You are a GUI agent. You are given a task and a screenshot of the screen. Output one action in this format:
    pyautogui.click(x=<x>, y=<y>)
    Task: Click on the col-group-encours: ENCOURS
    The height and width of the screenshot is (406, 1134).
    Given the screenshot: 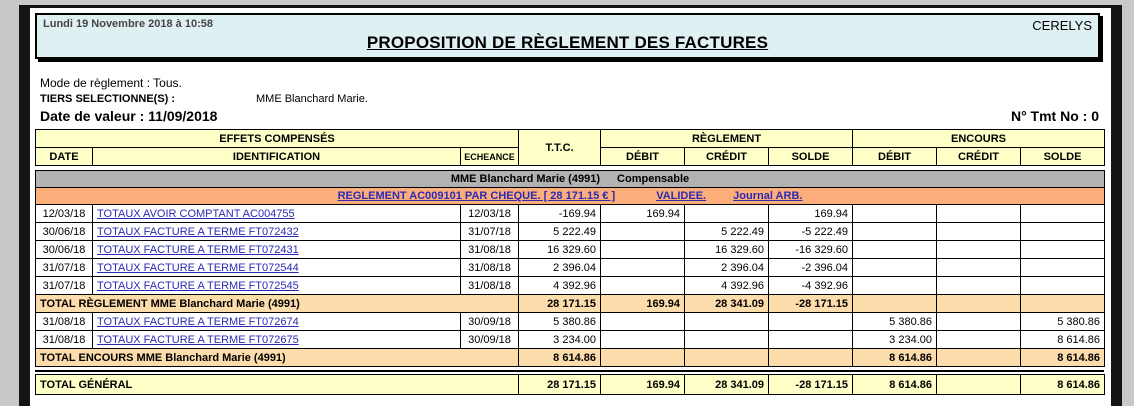 What is the action you would take?
    pyautogui.click(x=979, y=138)
    